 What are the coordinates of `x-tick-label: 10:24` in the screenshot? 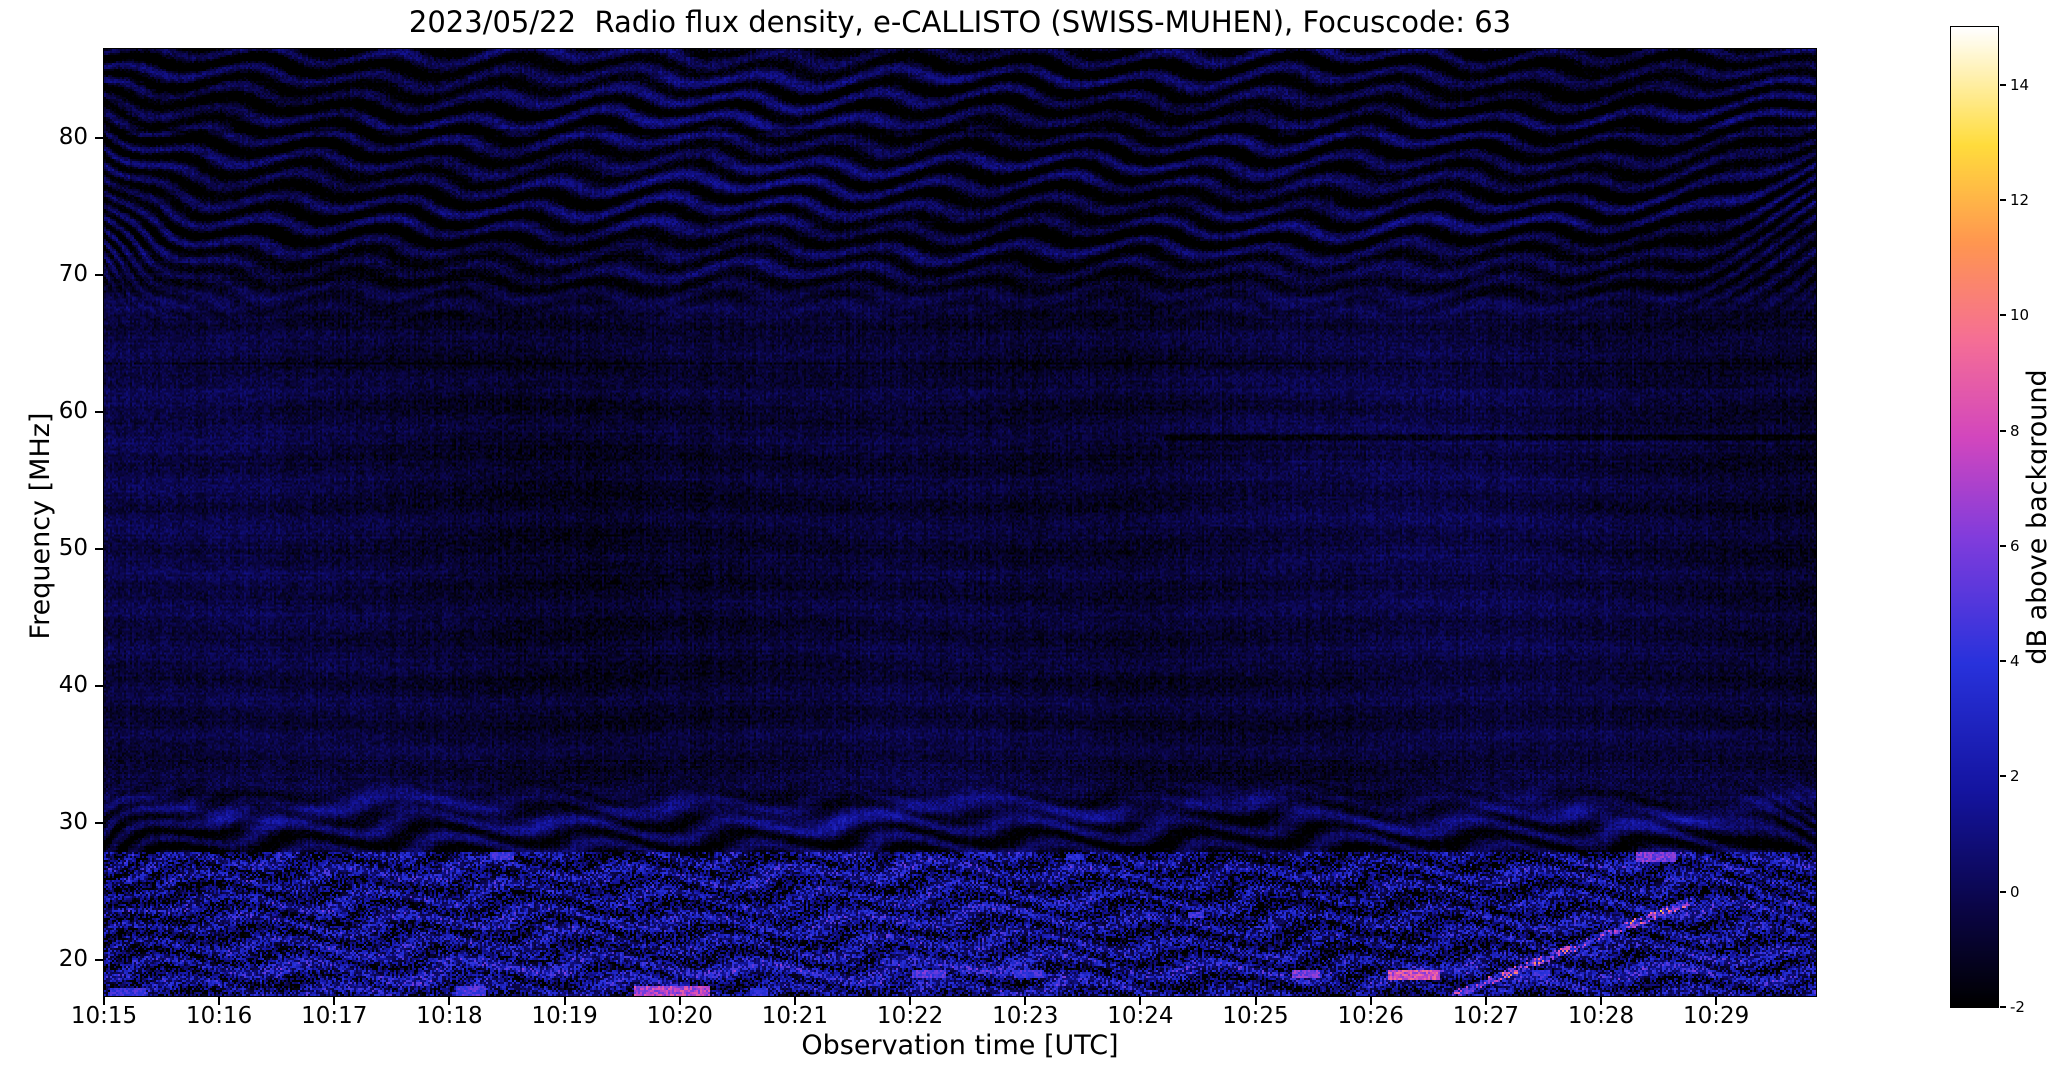 It's located at (1140, 1016).